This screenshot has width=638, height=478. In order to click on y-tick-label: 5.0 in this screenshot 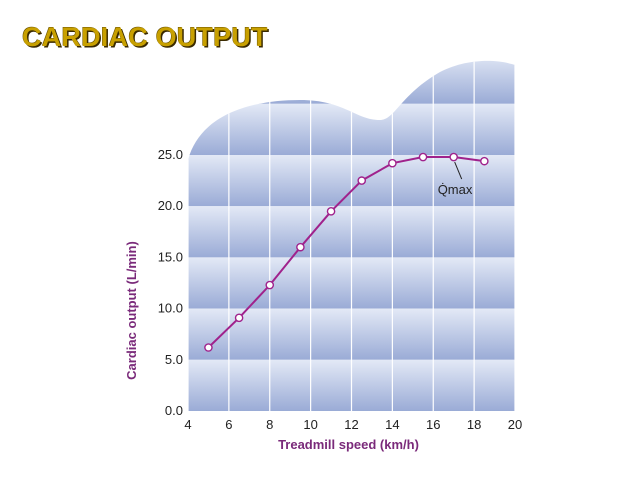, I will do `click(174, 359)`.